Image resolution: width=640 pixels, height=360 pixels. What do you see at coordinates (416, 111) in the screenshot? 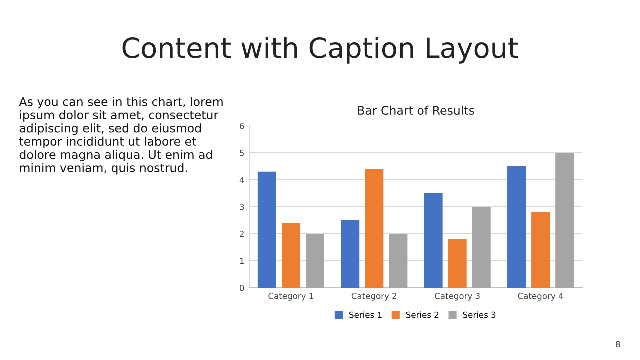
I see `chart-subtitle: Bar Chart of Results` at bounding box center [416, 111].